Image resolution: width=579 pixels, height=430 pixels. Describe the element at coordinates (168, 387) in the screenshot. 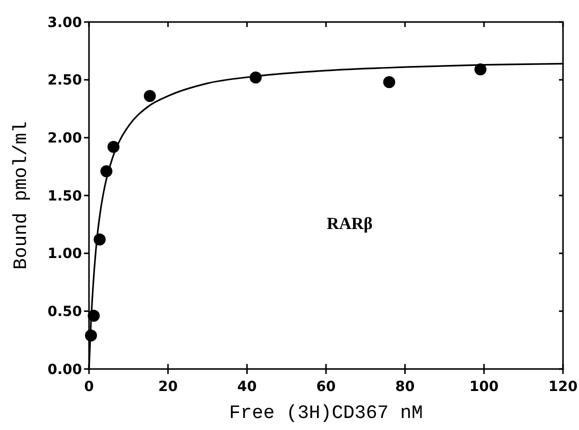

I see `x-tick-label: 20` at that location.